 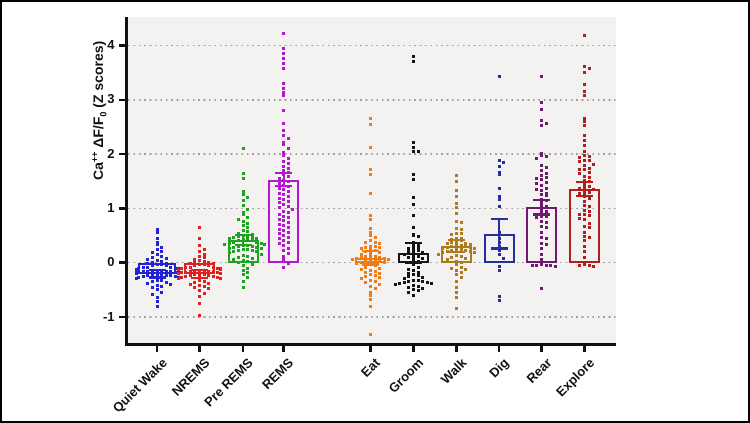 I want to click on x-axis-line, so click(x=370, y=344).